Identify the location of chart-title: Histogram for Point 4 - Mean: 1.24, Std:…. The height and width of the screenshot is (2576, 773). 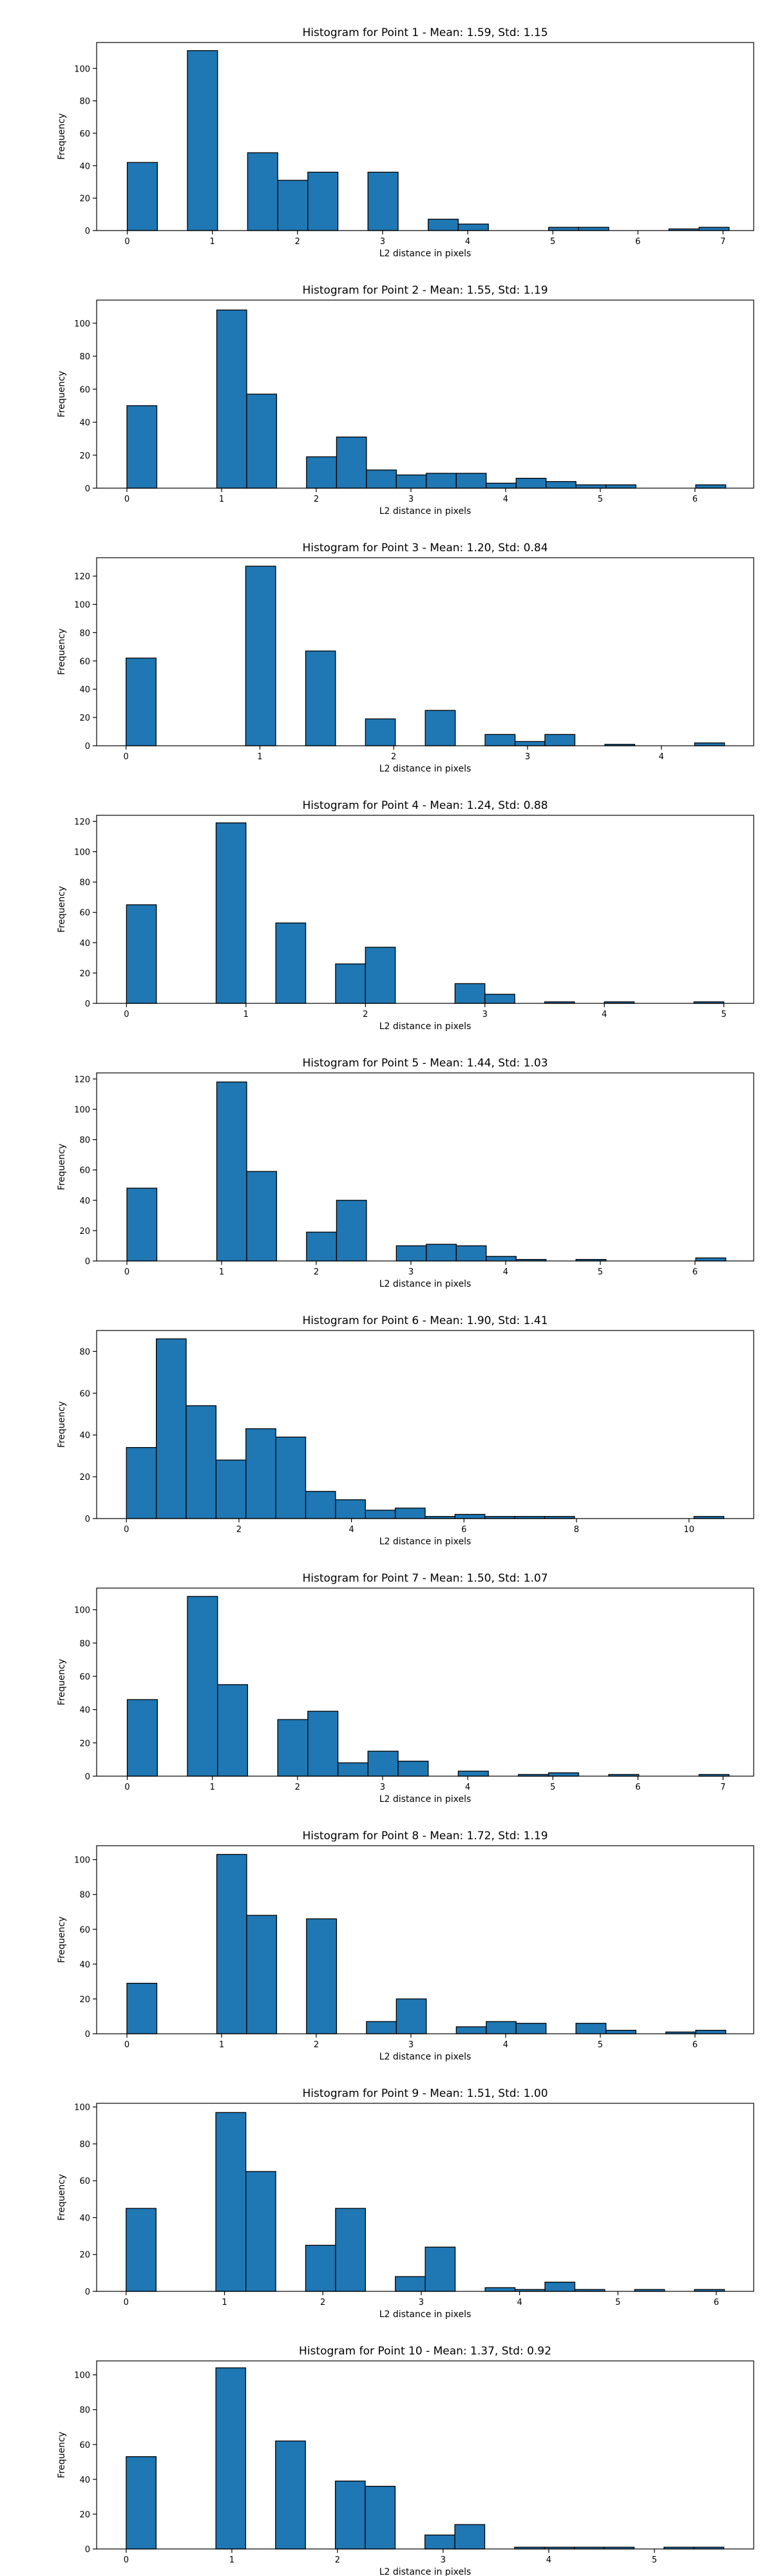
(425, 806).